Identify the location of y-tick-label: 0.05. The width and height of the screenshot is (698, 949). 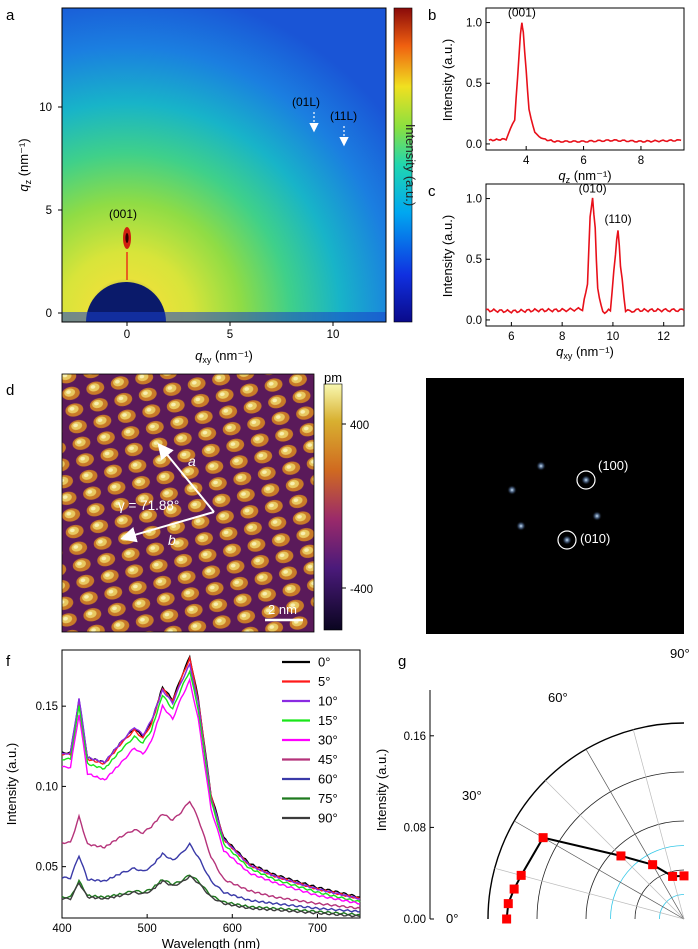
(47, 868).